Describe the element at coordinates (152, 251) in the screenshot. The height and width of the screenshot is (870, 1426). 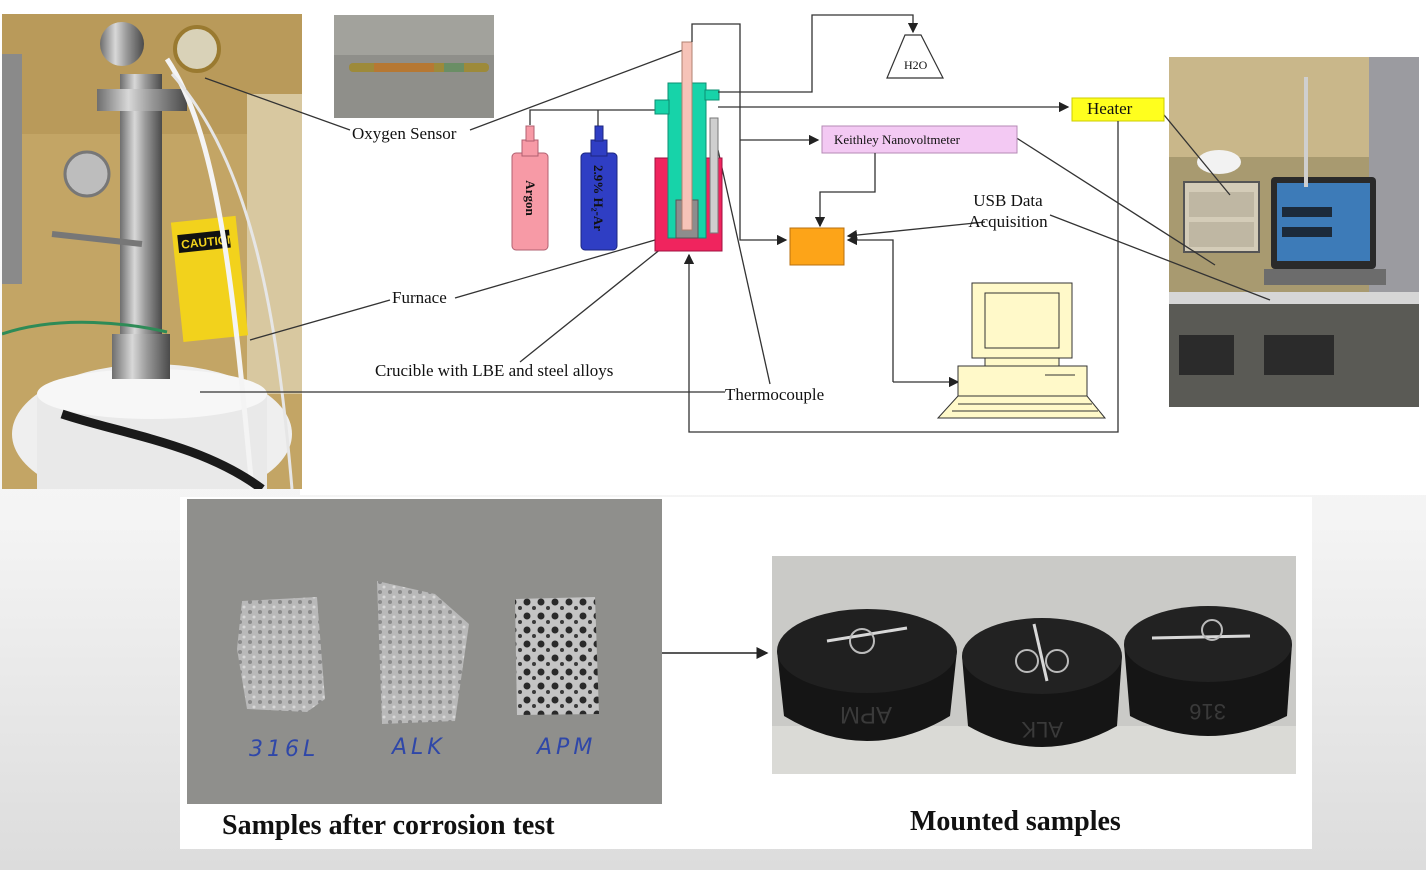
I see `apparatus-photo: CAUTION` at that location.